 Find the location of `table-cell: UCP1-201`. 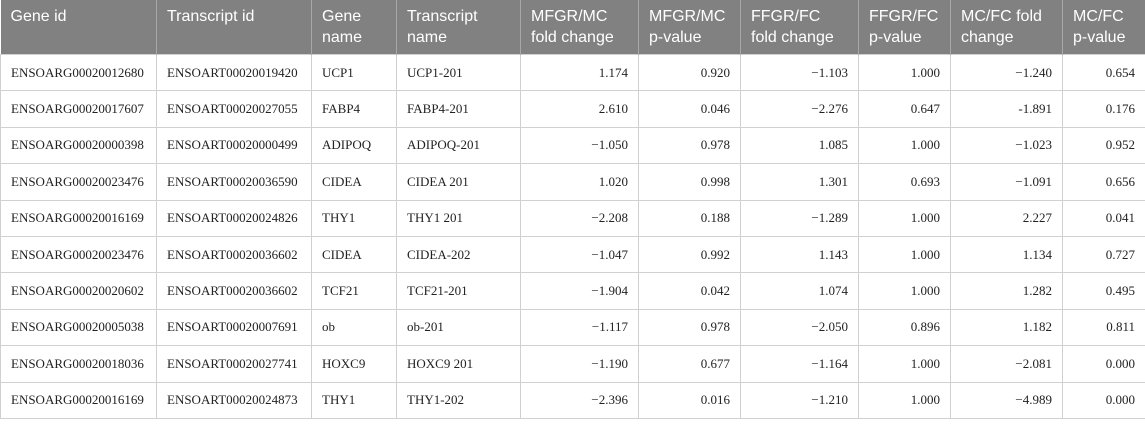

table-cell: UCP1-201 is located at coordinates (458, 72).